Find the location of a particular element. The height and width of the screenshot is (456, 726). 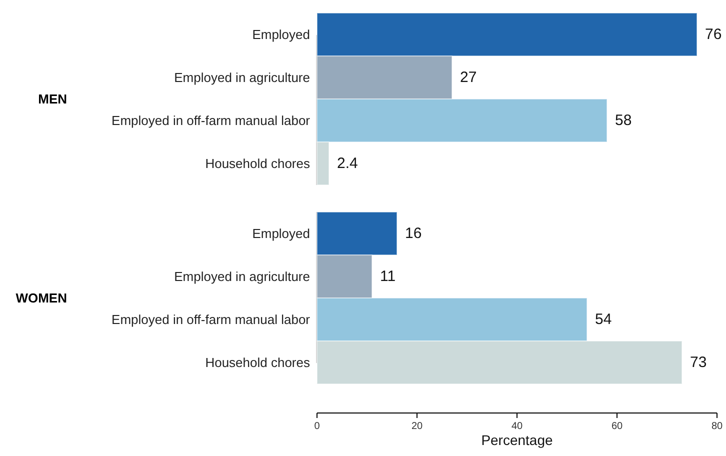

data-label: 76 is located at coordinates (713, 34).